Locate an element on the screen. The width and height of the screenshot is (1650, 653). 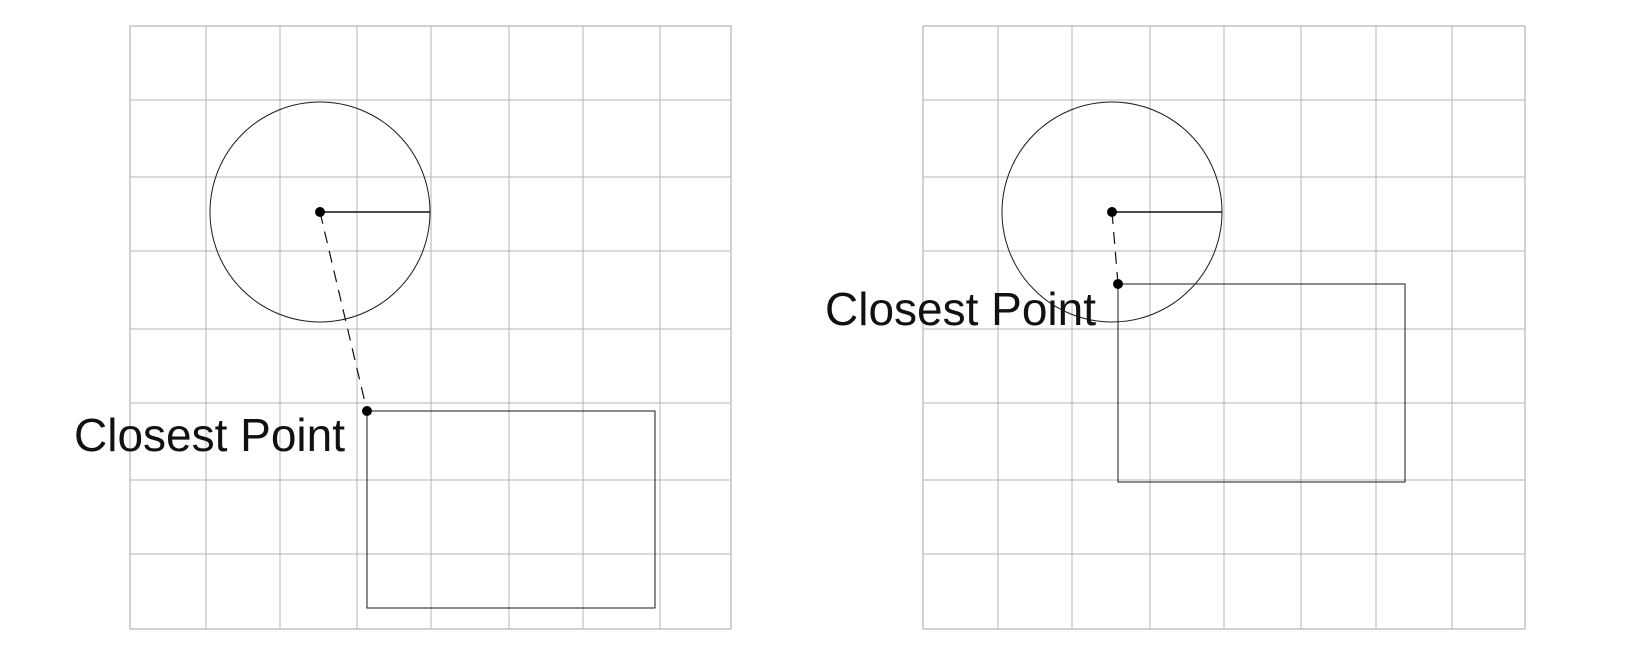
closest-point-dot-right is located at coordinates (1118, 284).